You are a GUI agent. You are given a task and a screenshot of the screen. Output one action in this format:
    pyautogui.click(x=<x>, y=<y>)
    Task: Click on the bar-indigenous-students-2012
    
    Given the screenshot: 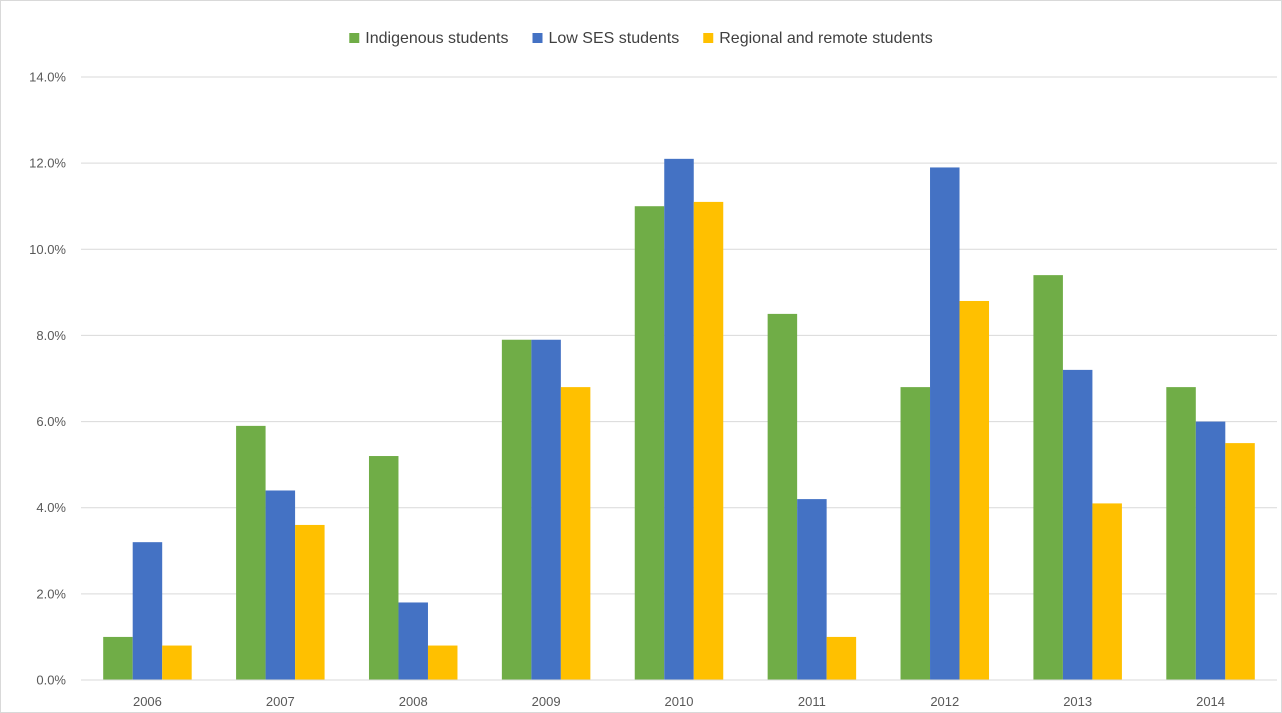 What is the action you would take?
    pyautogui.click(x=915, y=533)
    